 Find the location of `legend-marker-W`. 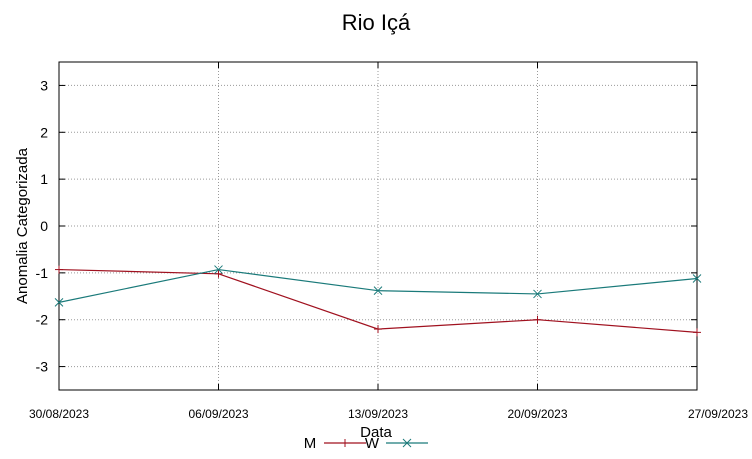

legend-marker-W is located at coordinates (407, 443).